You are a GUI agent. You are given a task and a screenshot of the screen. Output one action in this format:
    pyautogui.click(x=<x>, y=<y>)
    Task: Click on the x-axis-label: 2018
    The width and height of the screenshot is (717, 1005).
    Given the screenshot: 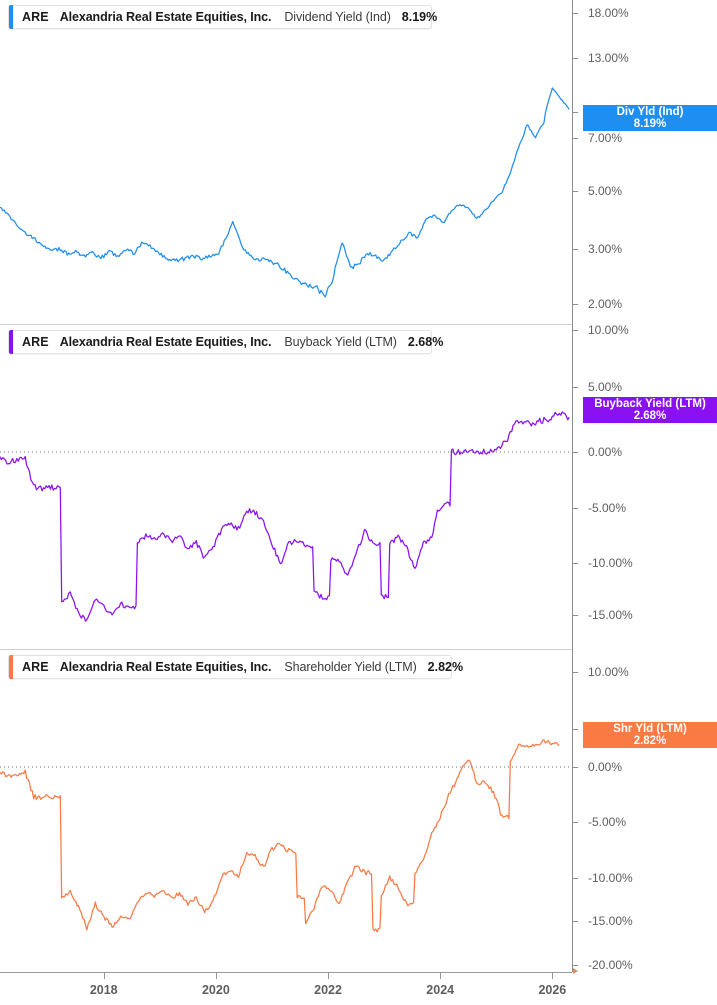 What is the action you would take?
    pyautogui.click(x=103, y=990)
    